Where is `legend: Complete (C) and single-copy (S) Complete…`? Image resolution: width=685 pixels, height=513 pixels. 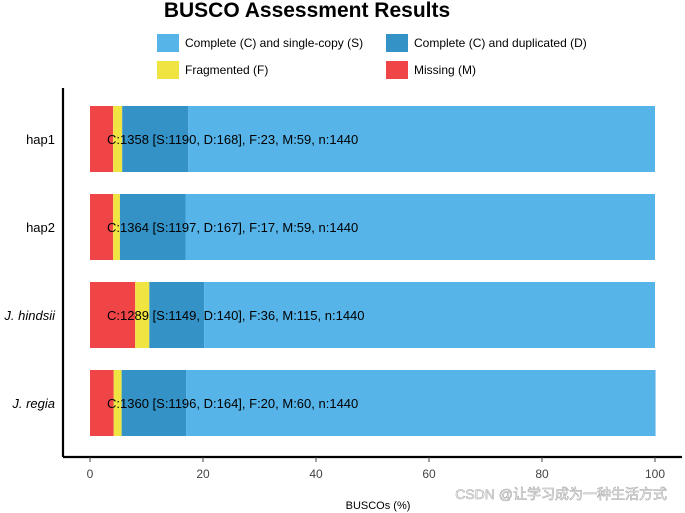 legend: Complete (C) and single-copy (S) Complete… is located at coordinates (372, 56).